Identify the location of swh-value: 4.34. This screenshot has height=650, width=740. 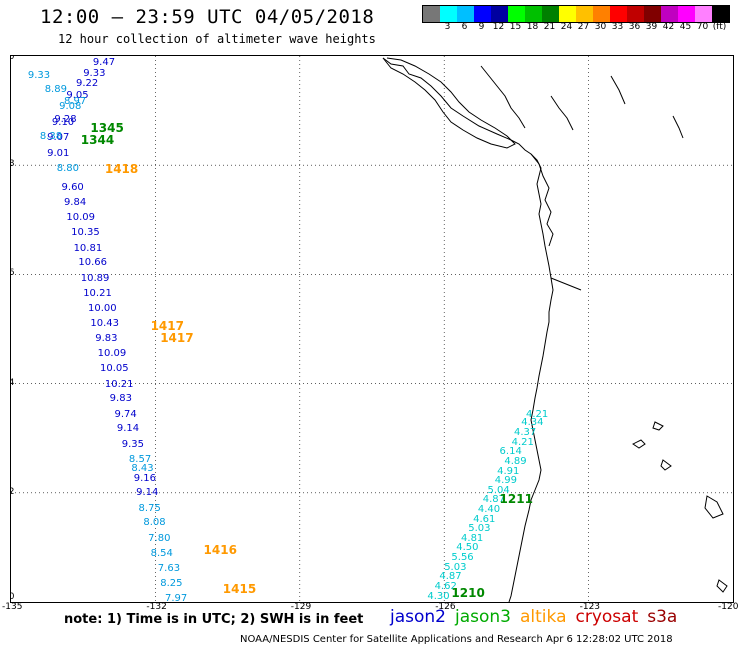
(532, 423).